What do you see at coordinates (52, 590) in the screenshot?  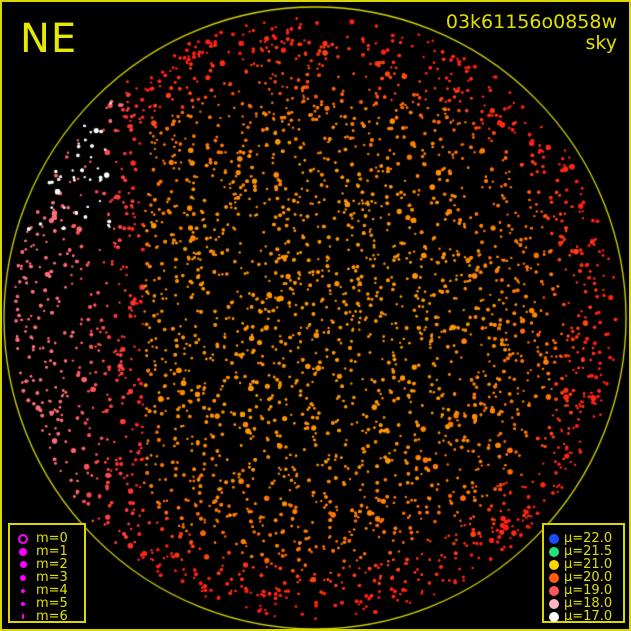 I see `magnitude-legend-label: m=4` at bounding box center [52, 590].